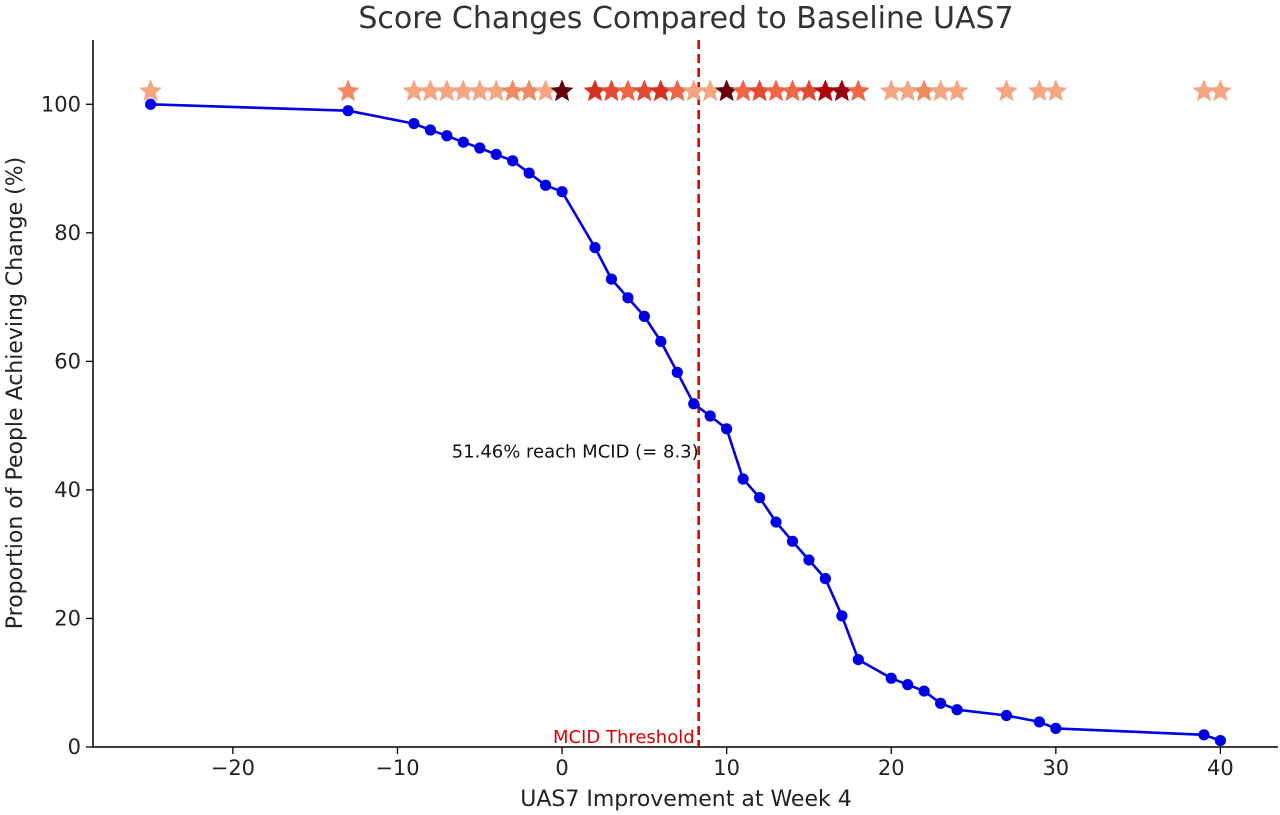 This screenshot has height=815, width=1280. I want to click on mcid-annotation: 51.46% reach MCID (= 8.3), so click(575, 451).